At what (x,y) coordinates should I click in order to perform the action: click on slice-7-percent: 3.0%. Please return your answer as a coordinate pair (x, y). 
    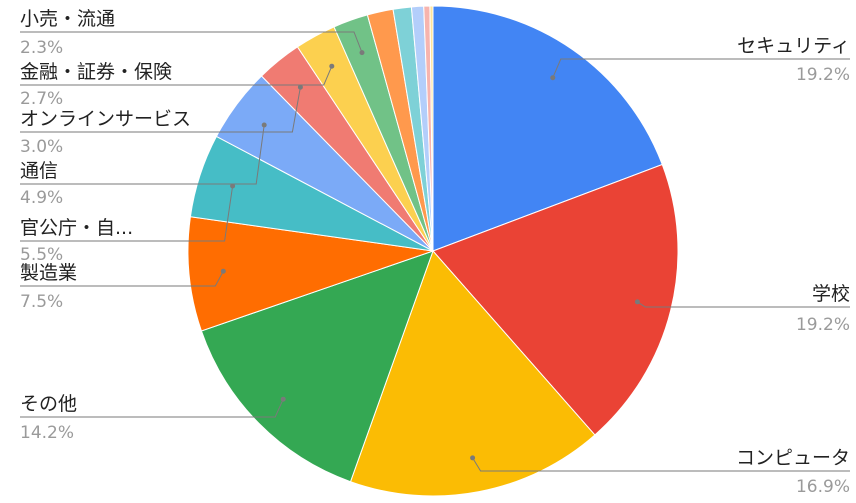
    Looking at the image, I should click on (41, 147).